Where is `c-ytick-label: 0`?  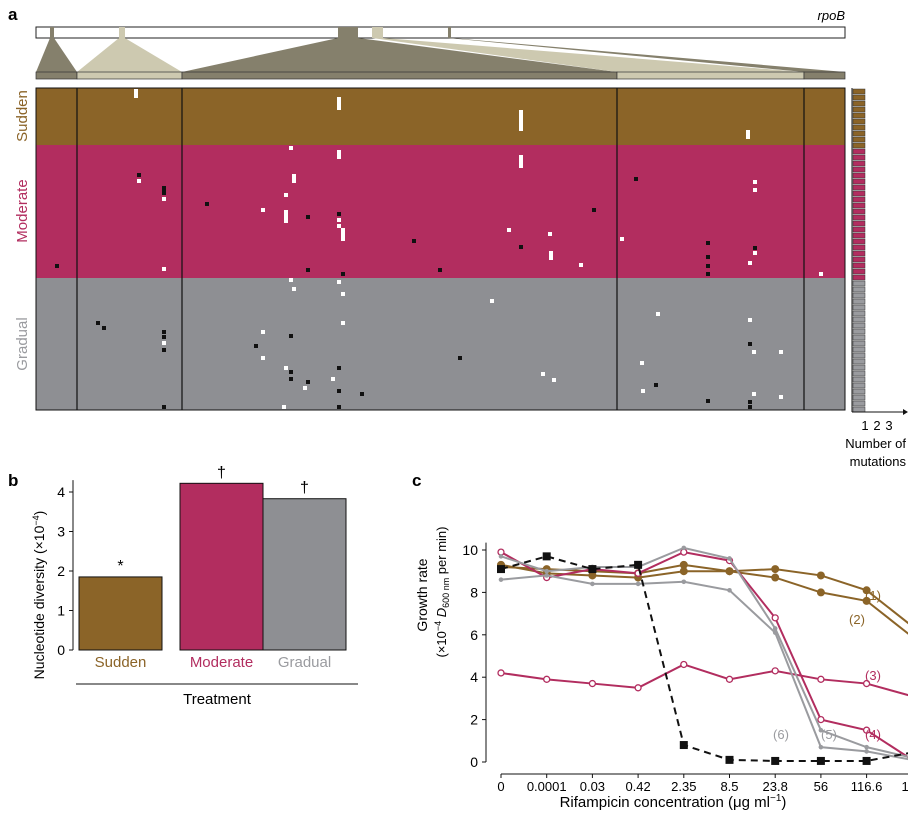
c-ytick-label: 0 is located at coordinates (474, 762).